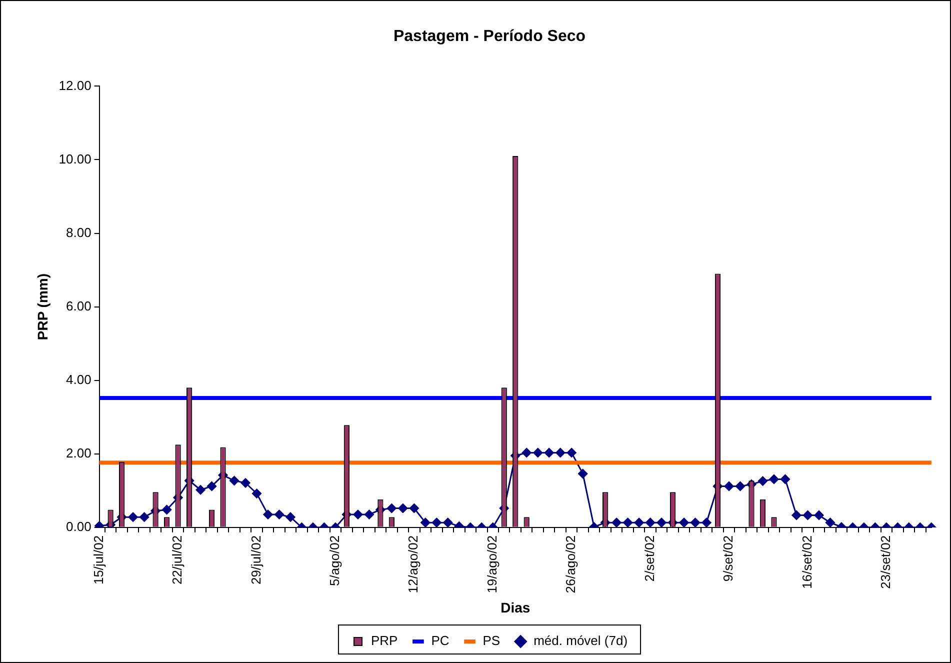 Image resolution: width=951 pixels, height=663 pixels. Describe the element at coordinates (489, 37) in the screenshot. I see `chart-title: Pastagem - Período Seco` at that location.